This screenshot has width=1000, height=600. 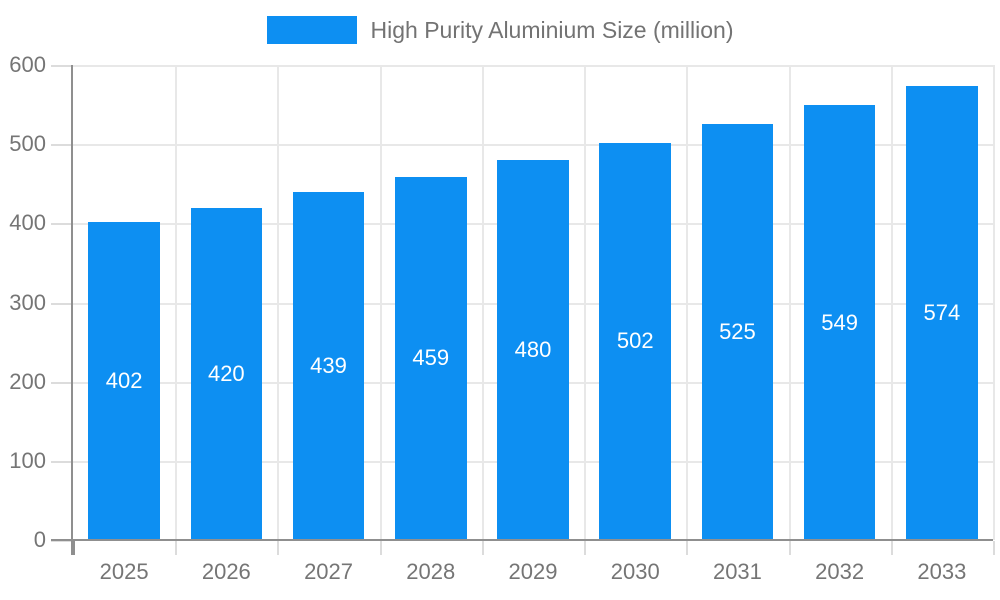 I want to click on bar-value-label: 502, so click(x=635, y=341).